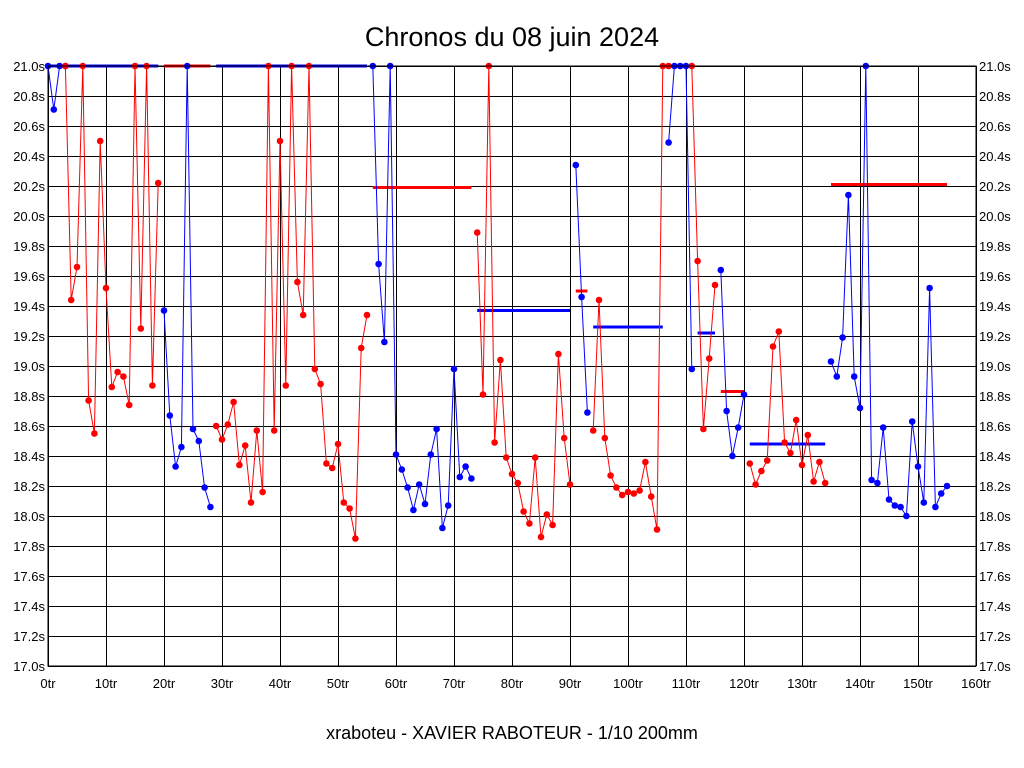  What do you see at coordinates (995, 486) in the screenshot?
I see `y-tick-label-right: 18.2s` at bounding box center [995, 486].